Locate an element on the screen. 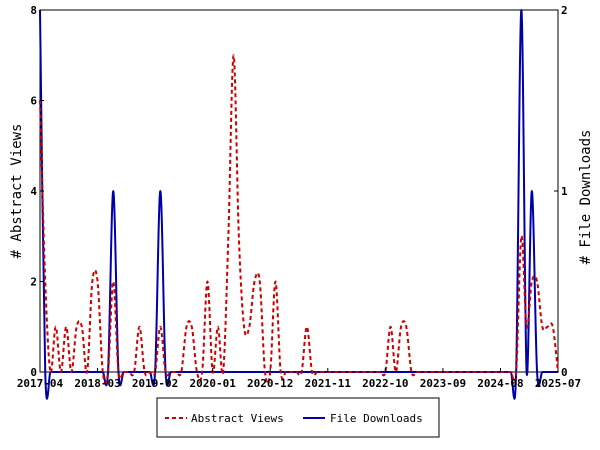 The width and height of the screenshot is (600, 450). y-axis-title-left: # Abstract Views is located at coordinates (17, 191).